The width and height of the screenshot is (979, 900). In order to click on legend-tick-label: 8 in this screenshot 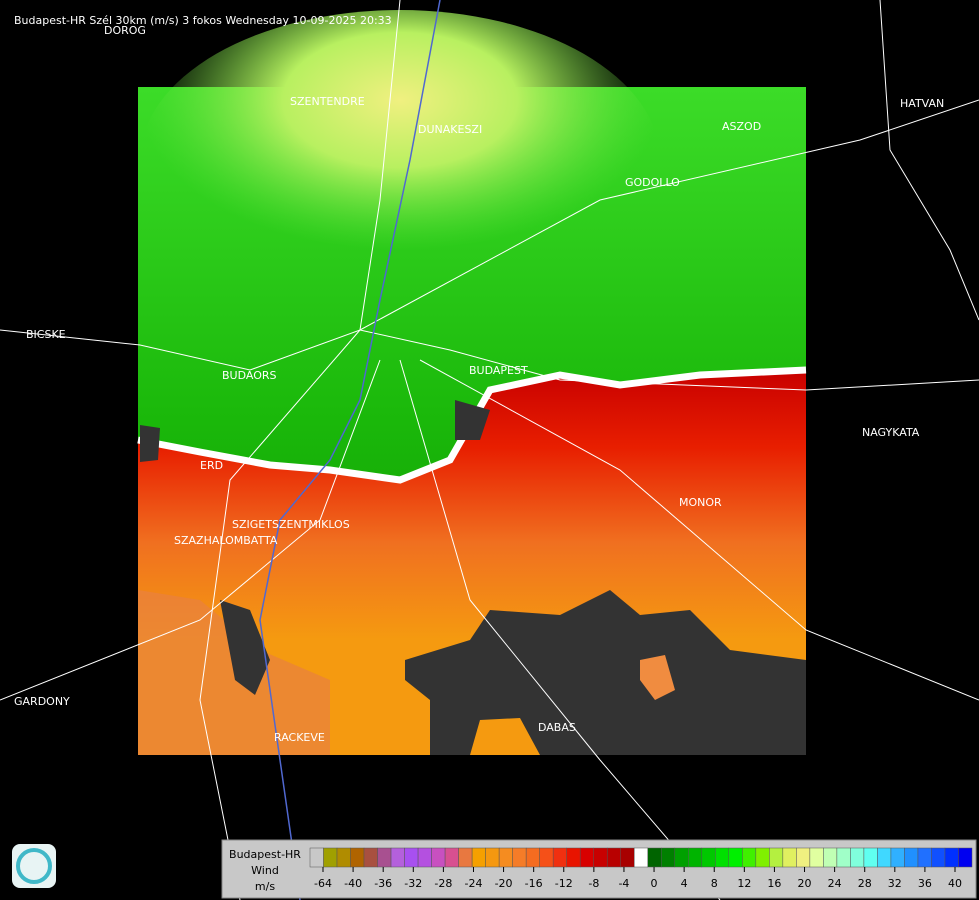, I will do `click(714, 883)`.